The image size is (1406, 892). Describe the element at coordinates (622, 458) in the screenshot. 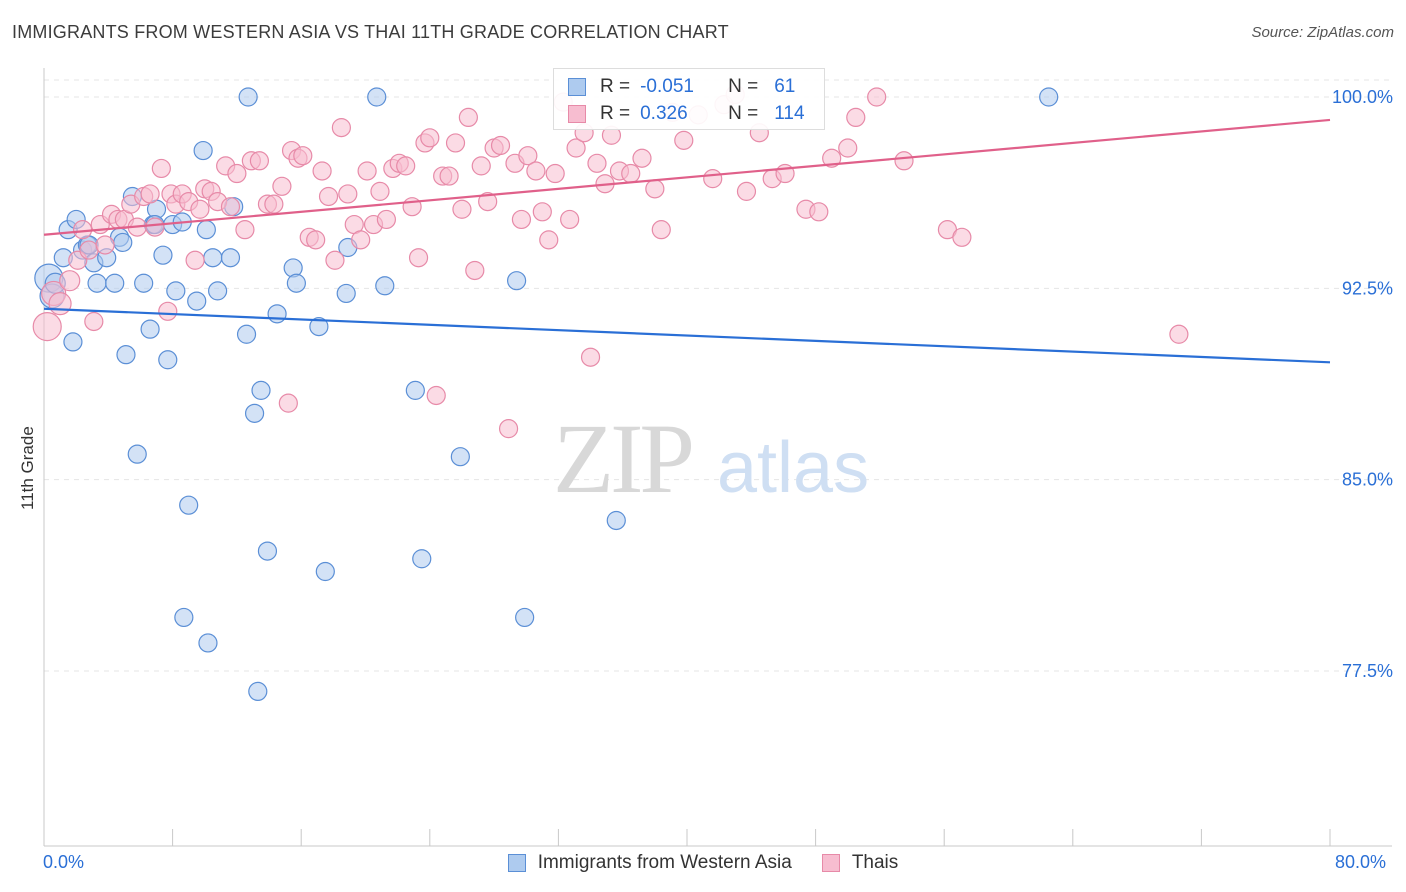

I see `watermark-zip: ZIP` at that location.